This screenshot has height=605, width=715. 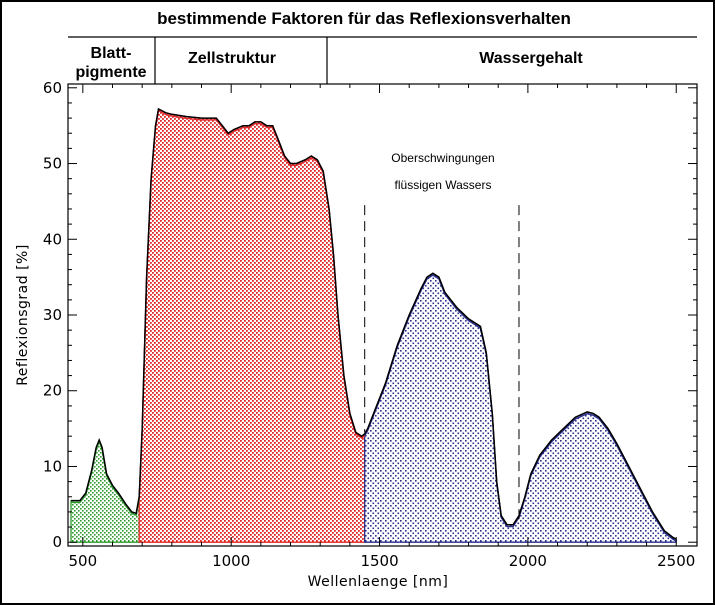 I want to click on annotation-line2: flüssigen Wassers, so click(x=443, y=185).